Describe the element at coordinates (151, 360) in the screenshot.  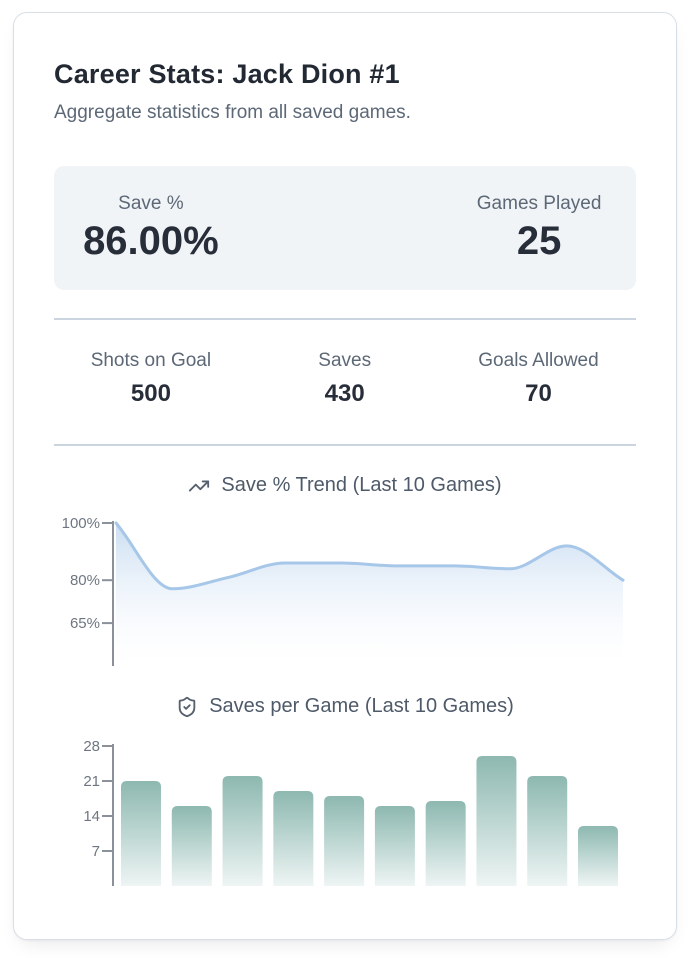
I see `stat-label: Shots on Goal` at that location.